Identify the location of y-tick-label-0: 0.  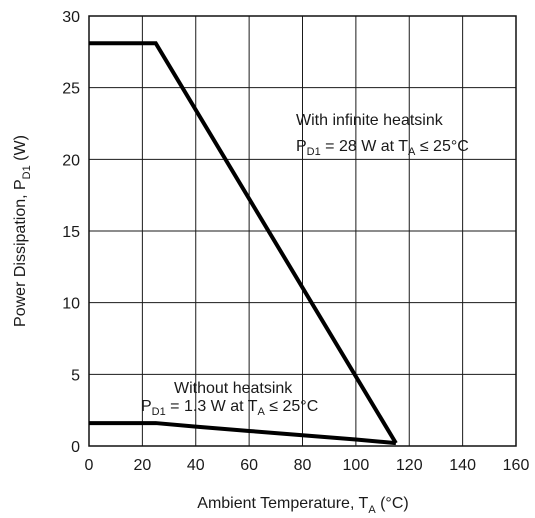
(75, 447).